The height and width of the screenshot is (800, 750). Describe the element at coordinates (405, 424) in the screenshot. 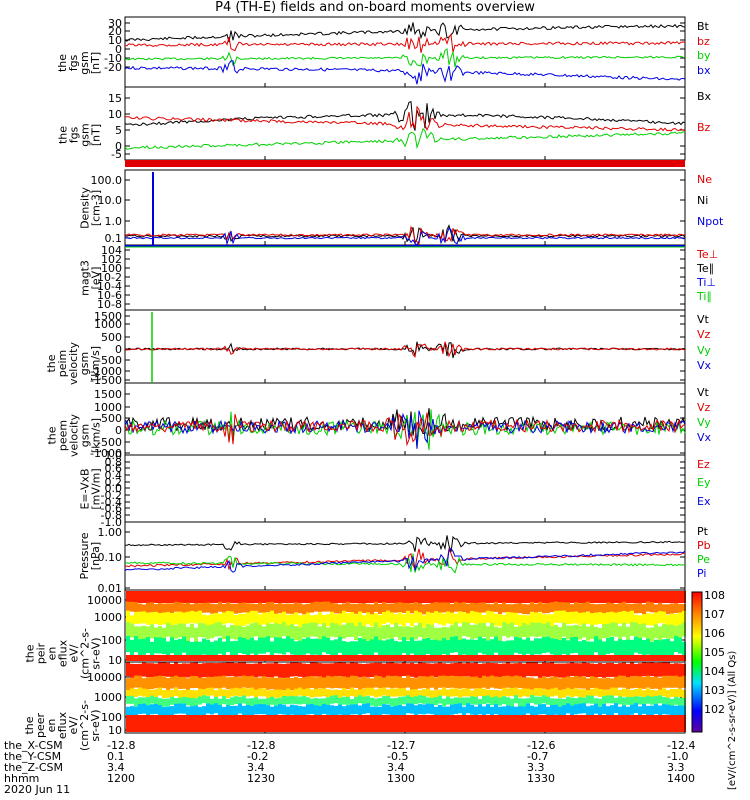

I see `series-peem-Vt` at that location.